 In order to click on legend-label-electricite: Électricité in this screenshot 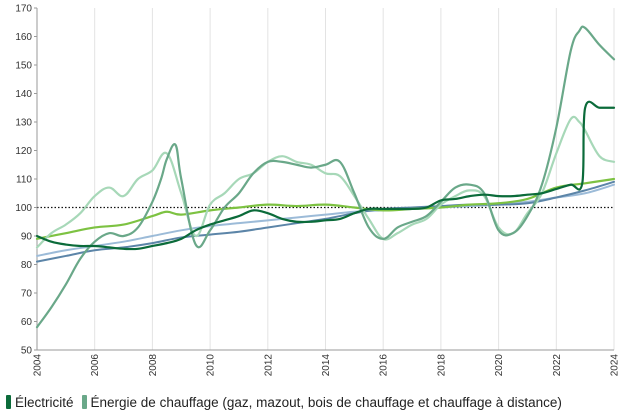, I will do `click(44, 402)`.